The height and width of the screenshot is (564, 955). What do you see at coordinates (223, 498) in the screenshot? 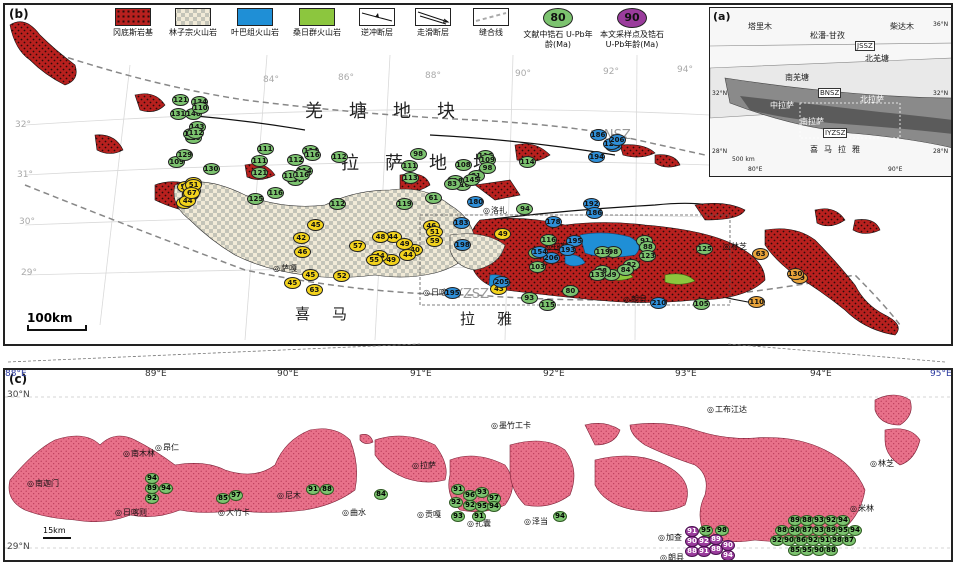
I see `panel-c-age-marker: 85` at bounding box center [223, 498].